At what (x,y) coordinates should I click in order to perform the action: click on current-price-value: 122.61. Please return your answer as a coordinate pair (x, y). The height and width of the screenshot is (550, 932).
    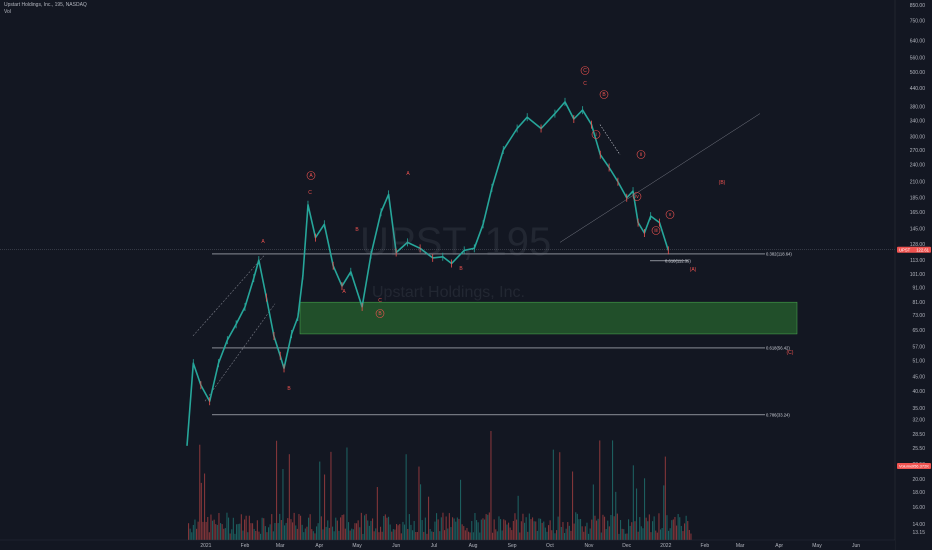
    Looking at the image, I should click on (922, 249).